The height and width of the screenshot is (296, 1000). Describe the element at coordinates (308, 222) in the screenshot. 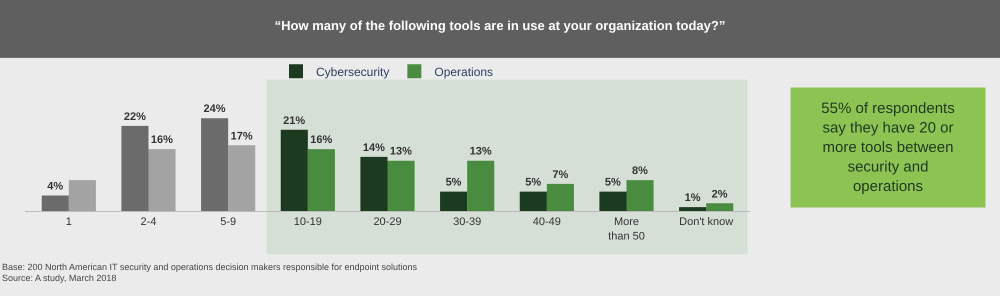

I see `x-tick-label: 10-19` at that location.